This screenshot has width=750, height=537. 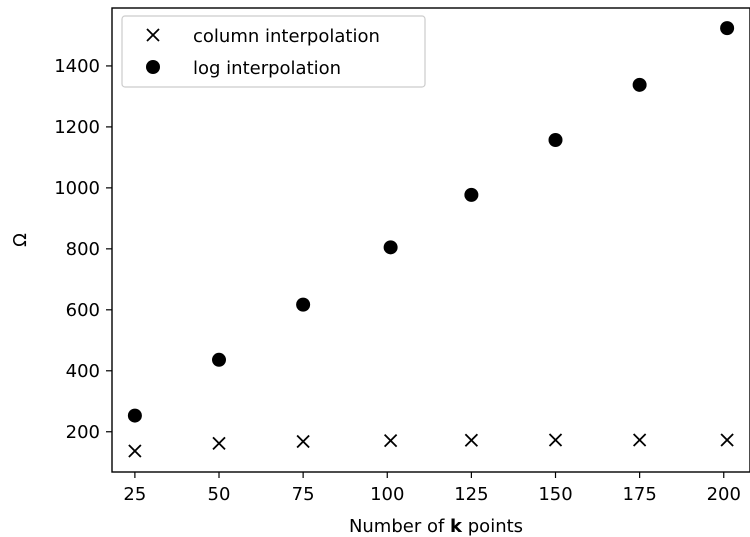 I want to click on x-axis-ticks: 25 50 75 100 125 150 175 200, so click(x=432, y=488).